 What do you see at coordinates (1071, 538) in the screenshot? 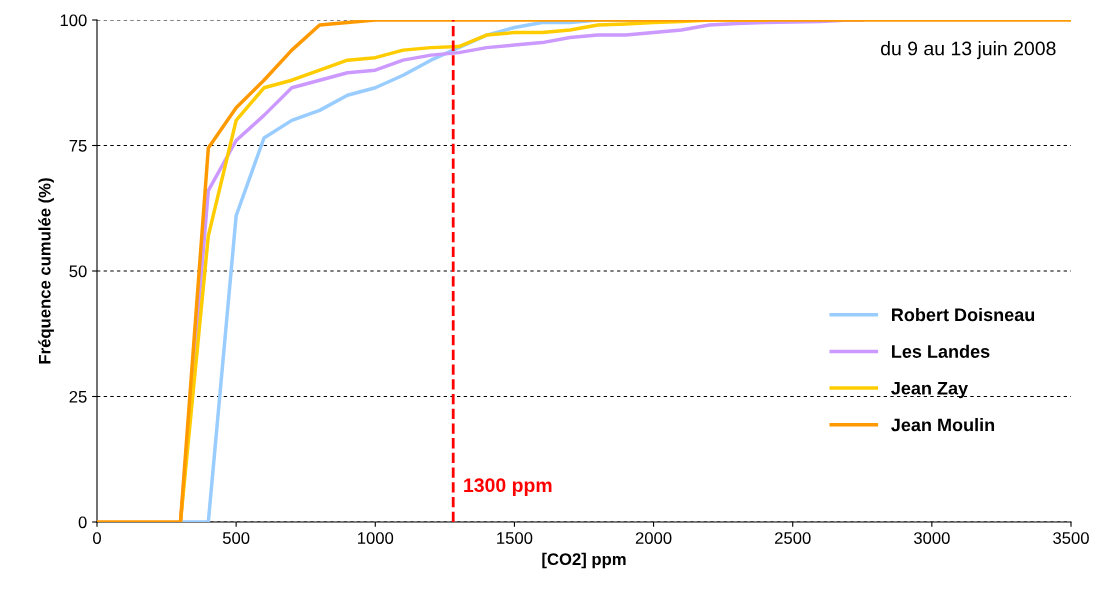
I see `x-tick-label: 3500` at bounding box center [1071, 538].